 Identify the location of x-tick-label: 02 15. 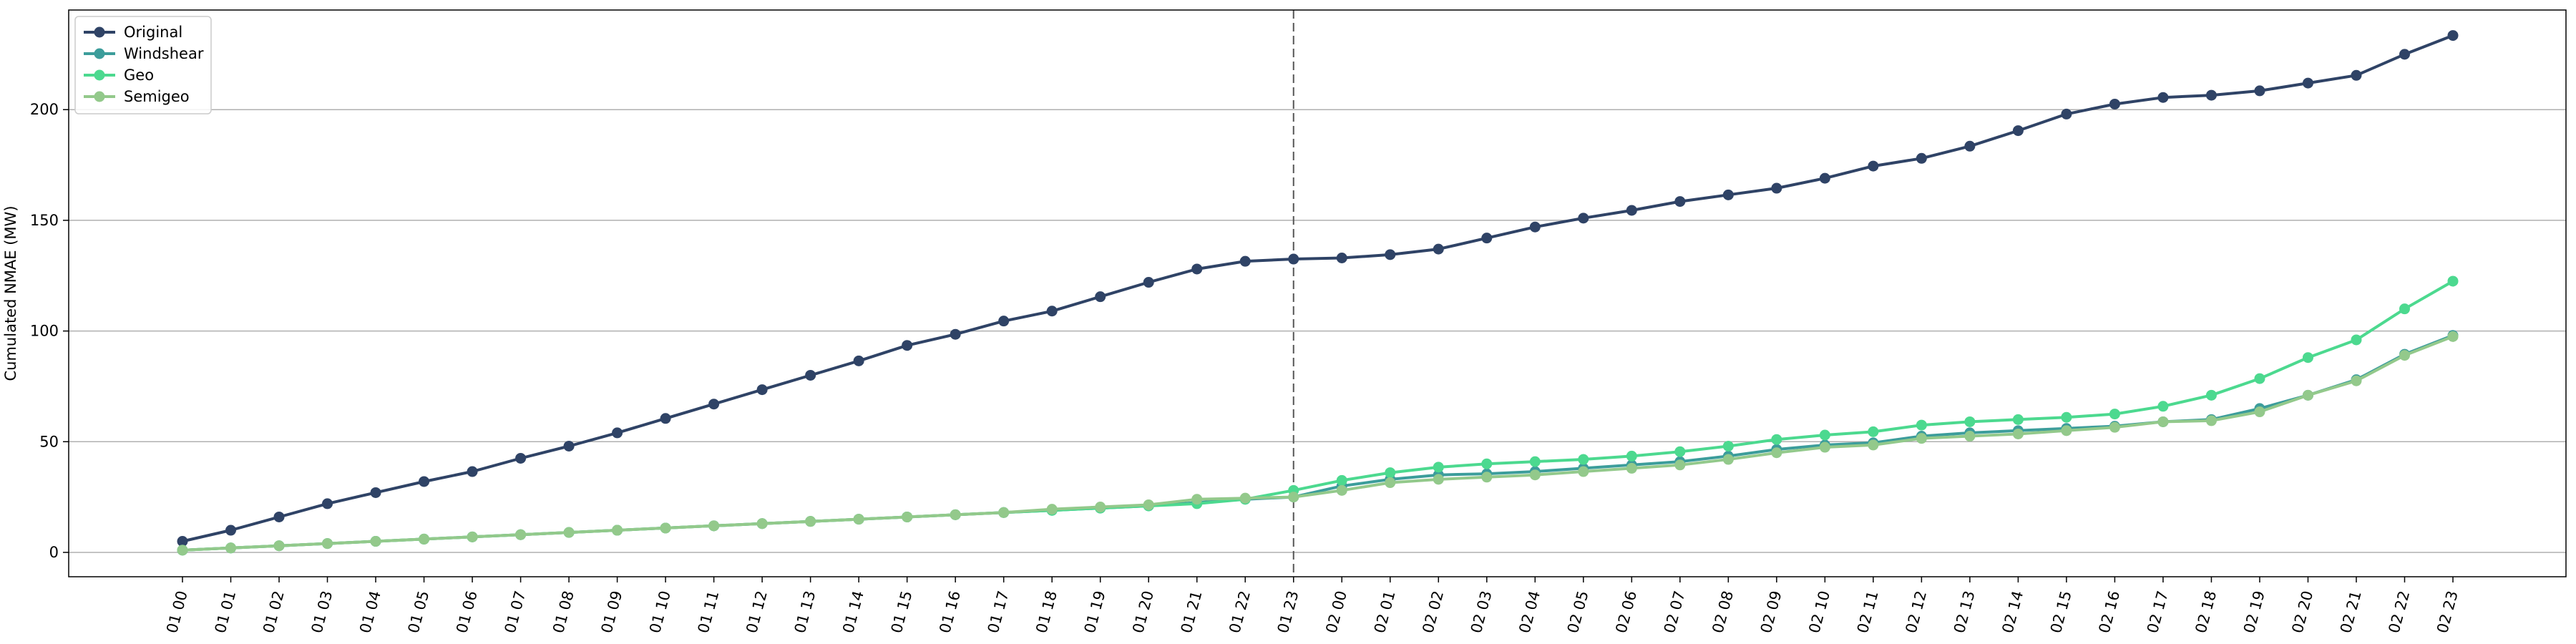
(2061, 612).